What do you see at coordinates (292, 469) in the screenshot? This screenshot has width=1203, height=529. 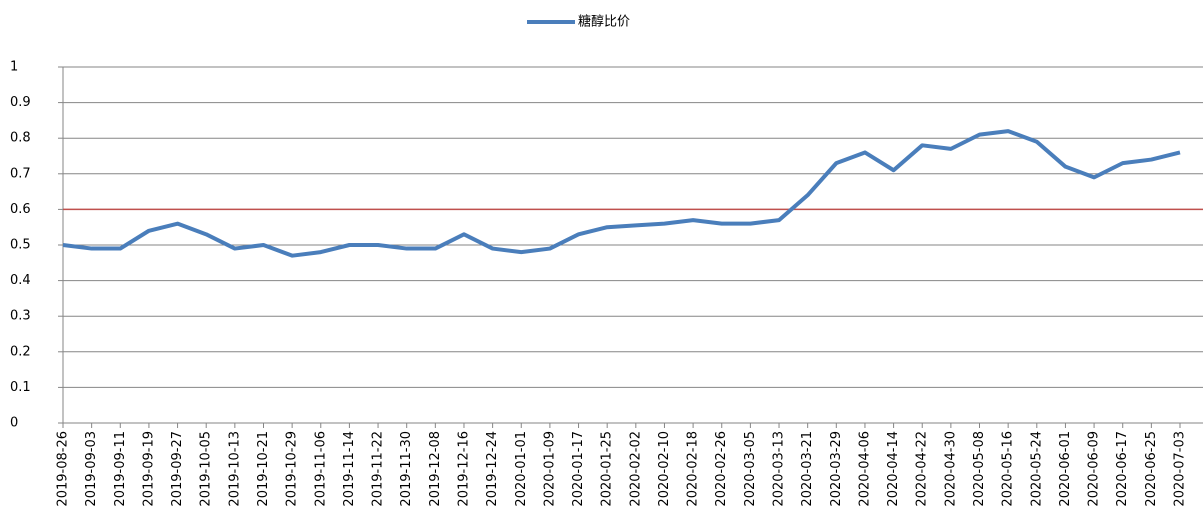 I see `x-tick-label: 2019-10-29` at bounding box center [292, 469].